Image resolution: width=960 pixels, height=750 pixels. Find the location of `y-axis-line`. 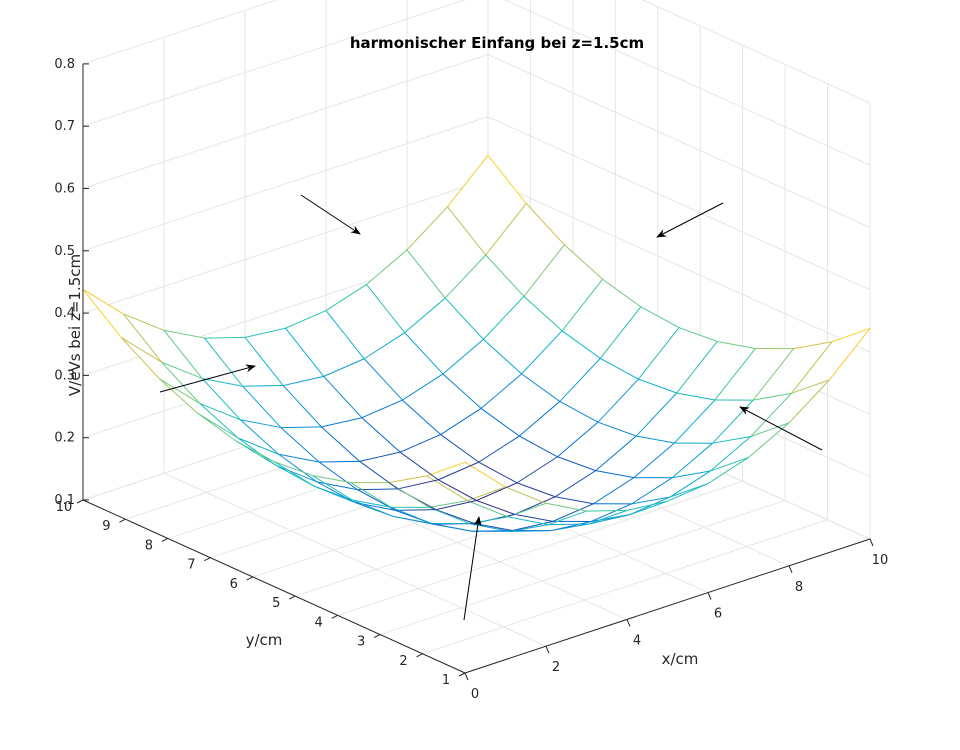

y-axis-line is located at coordinates (274, 586).